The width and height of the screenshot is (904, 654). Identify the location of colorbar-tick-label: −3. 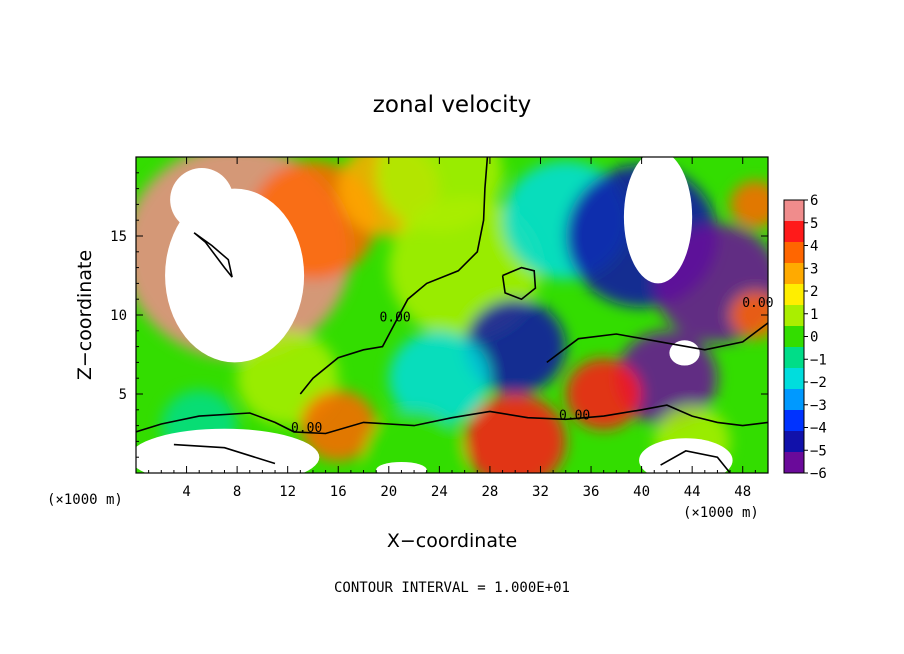
(818, 406).